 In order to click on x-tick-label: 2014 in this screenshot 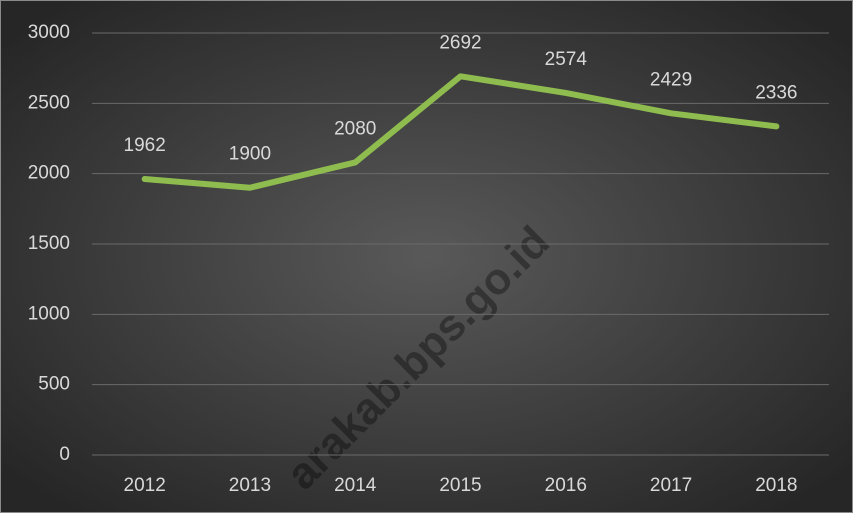, I will do `click(355, 485)`.